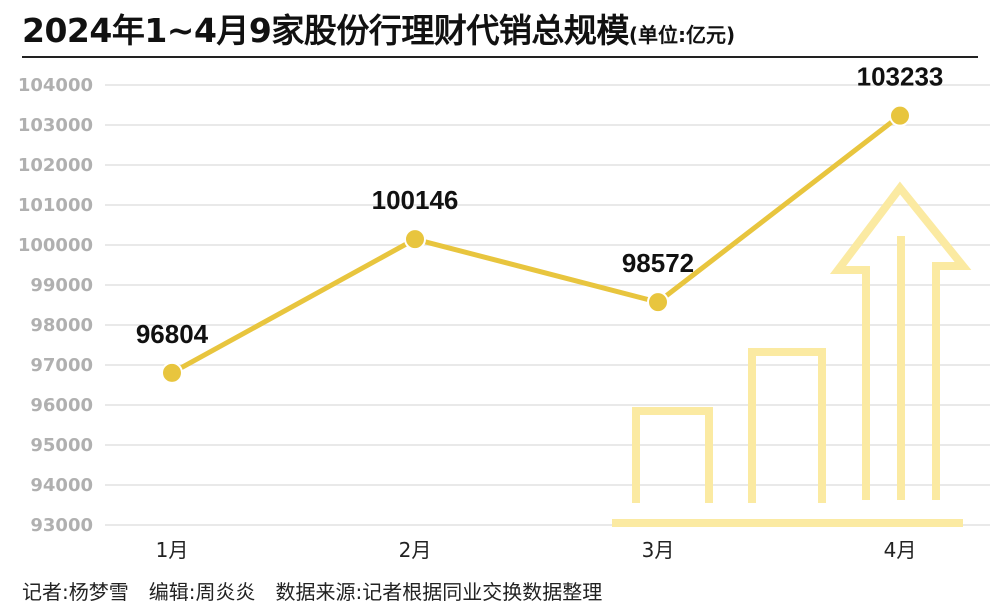  I want to click on y-tick-label: 102000, so click(55, 165).